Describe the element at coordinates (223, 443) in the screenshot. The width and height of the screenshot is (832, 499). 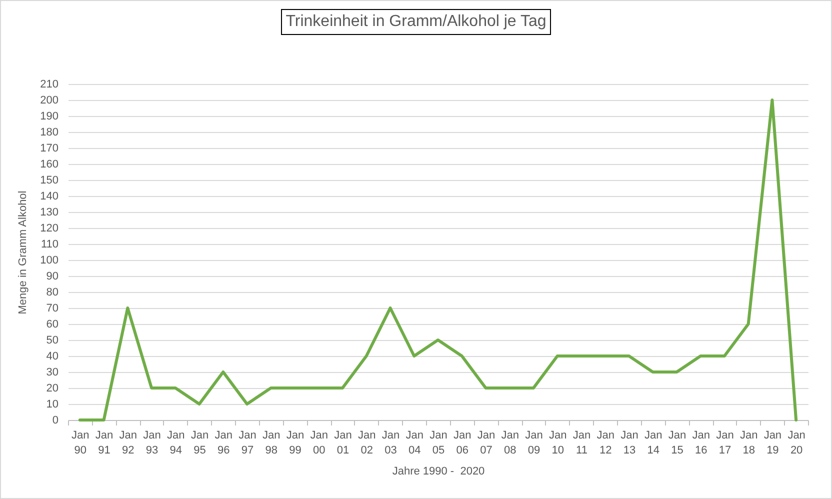
I see `x-tick-label: Jan 96` at that location.